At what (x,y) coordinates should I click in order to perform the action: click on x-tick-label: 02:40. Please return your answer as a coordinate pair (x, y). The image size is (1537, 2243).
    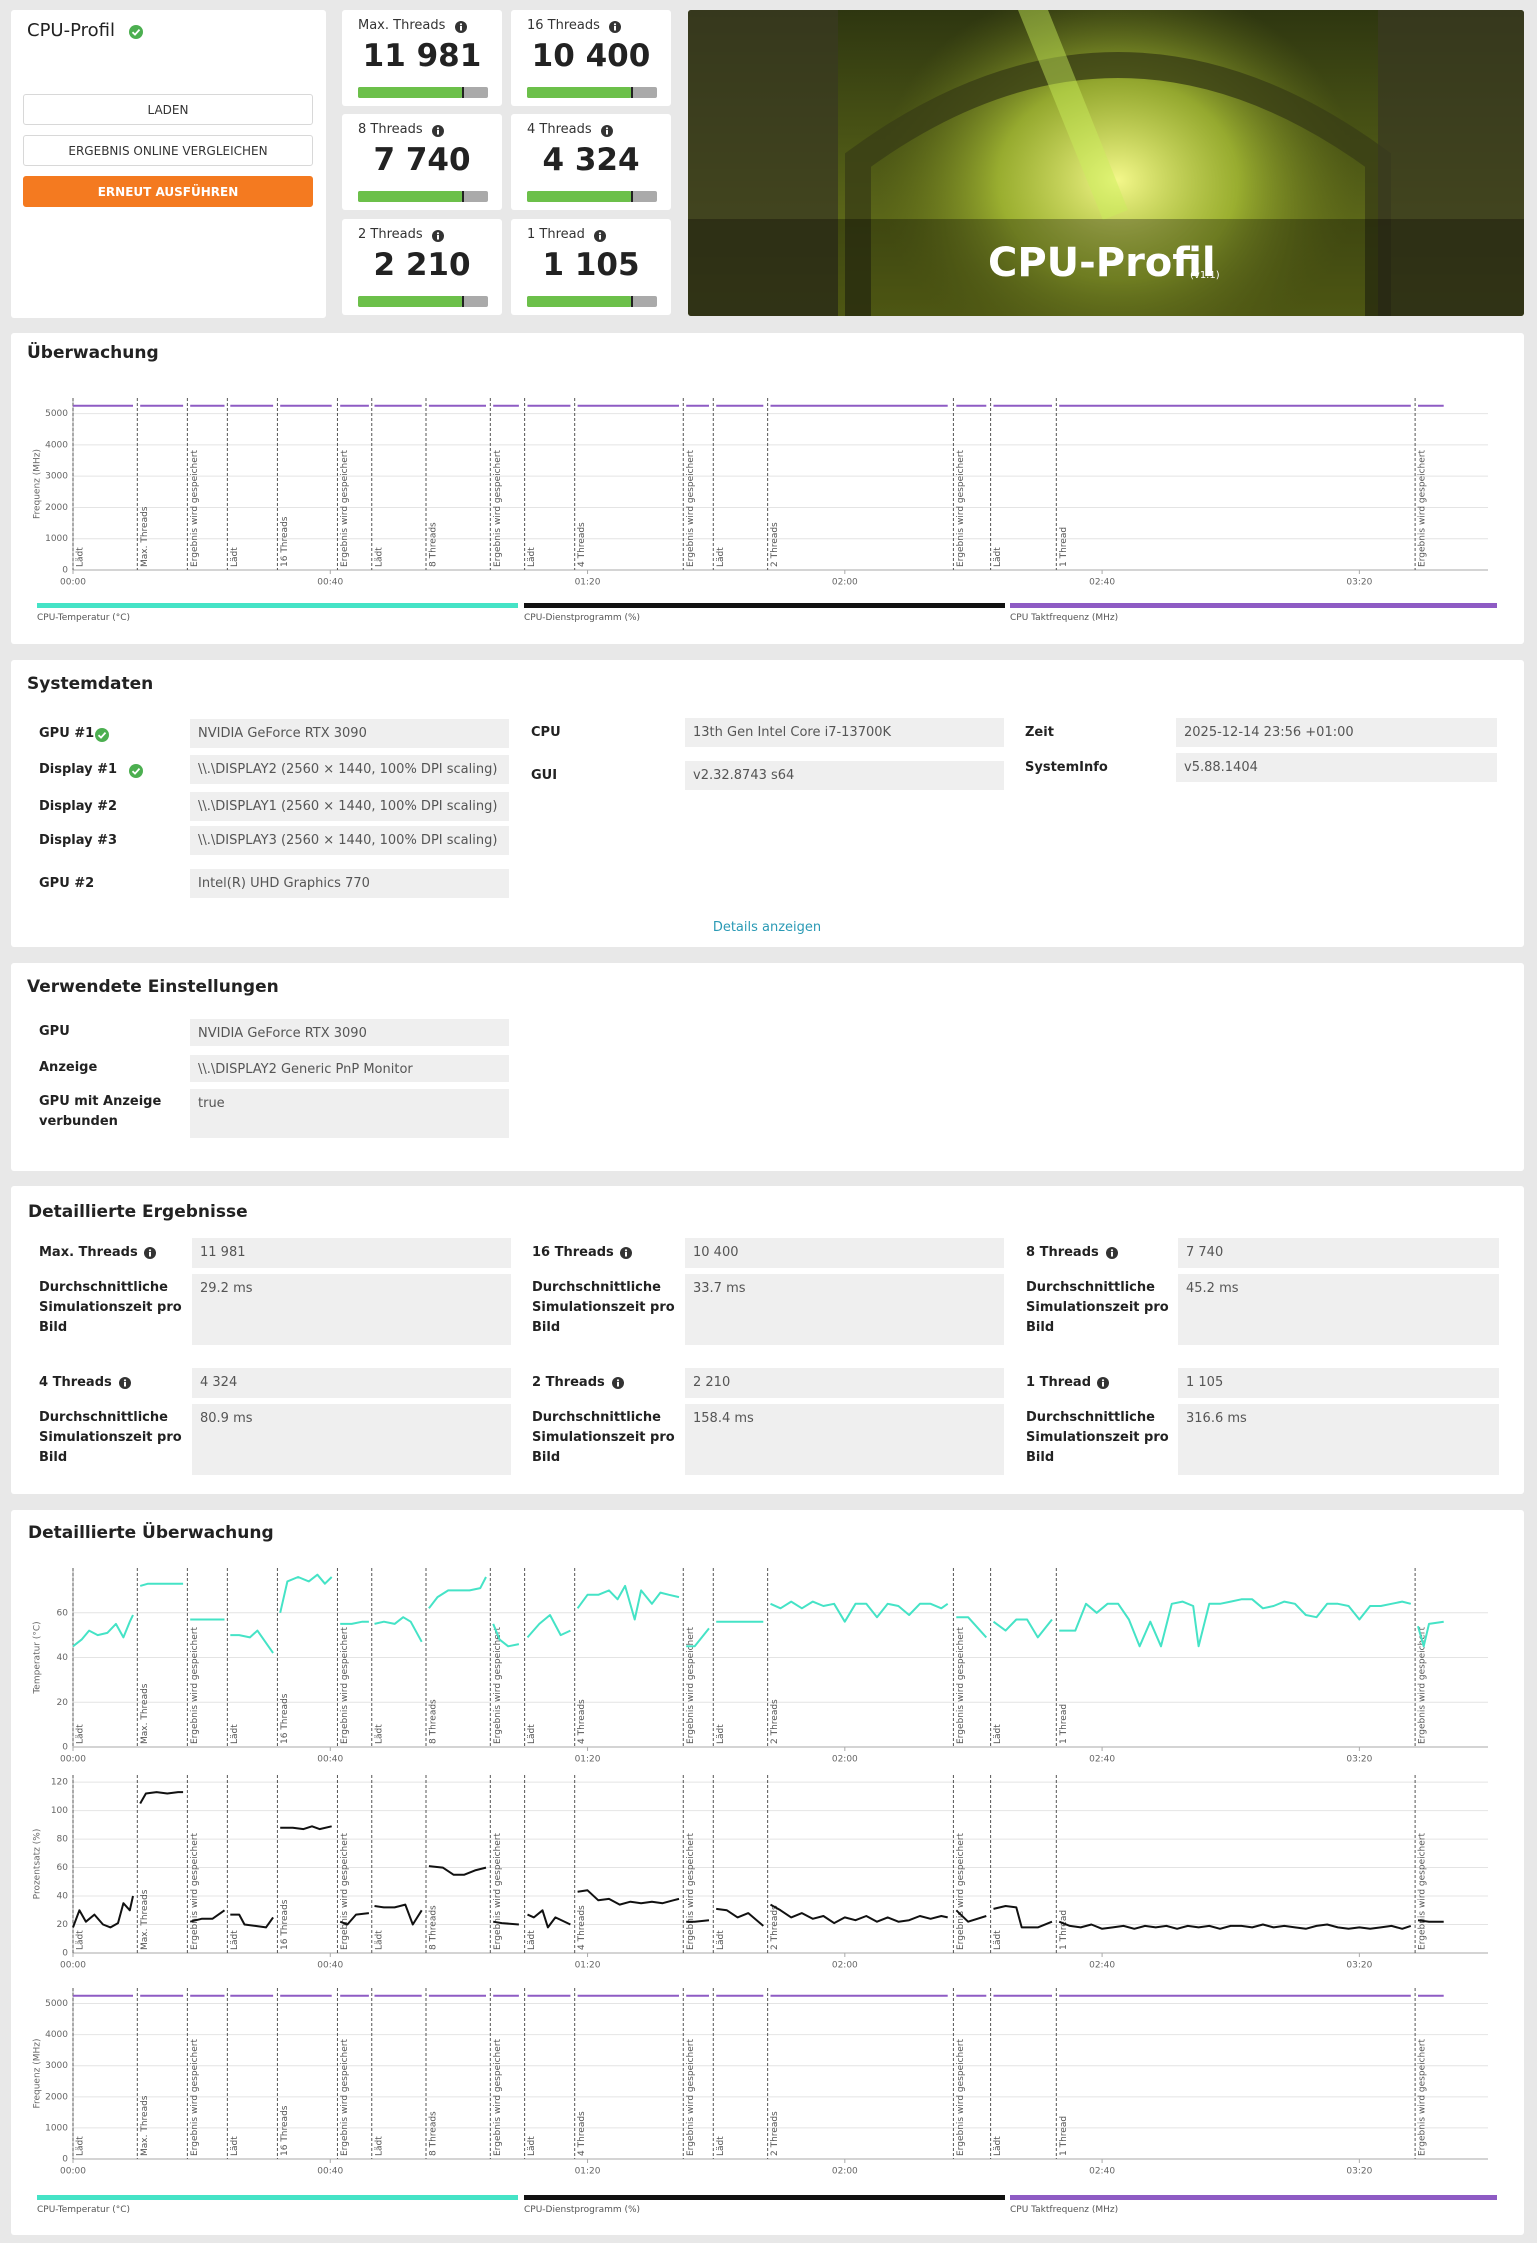
    Looking at the image, I should click on (1102, 2172).